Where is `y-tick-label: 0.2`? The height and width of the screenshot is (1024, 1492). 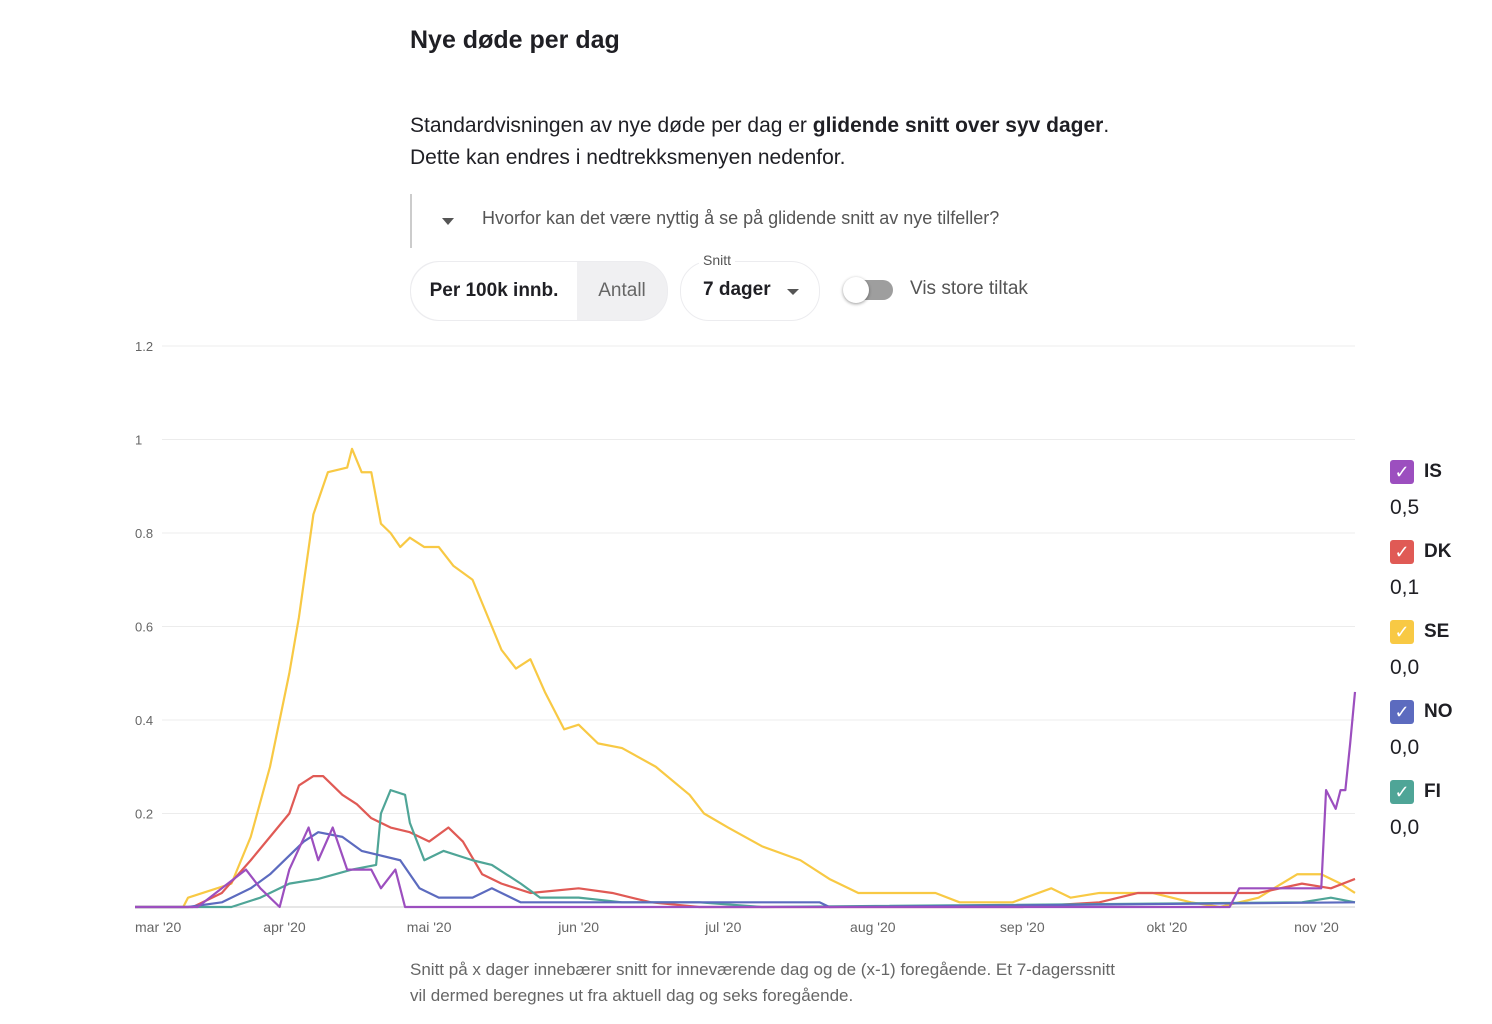 y-tick-label: 0.2 is located at coordinates (144, 814).